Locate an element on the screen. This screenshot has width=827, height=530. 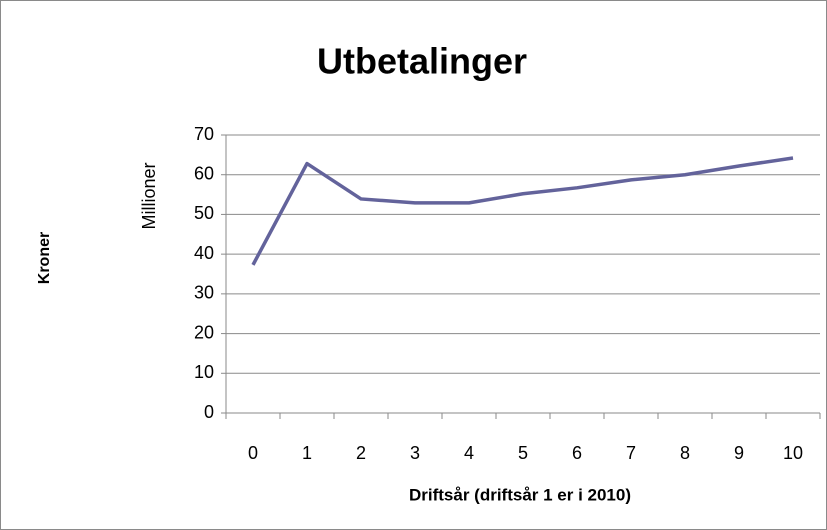
x-axis-label: Driftsår (driftsår 1 er i 2010) is located at coordinates (520, 494).